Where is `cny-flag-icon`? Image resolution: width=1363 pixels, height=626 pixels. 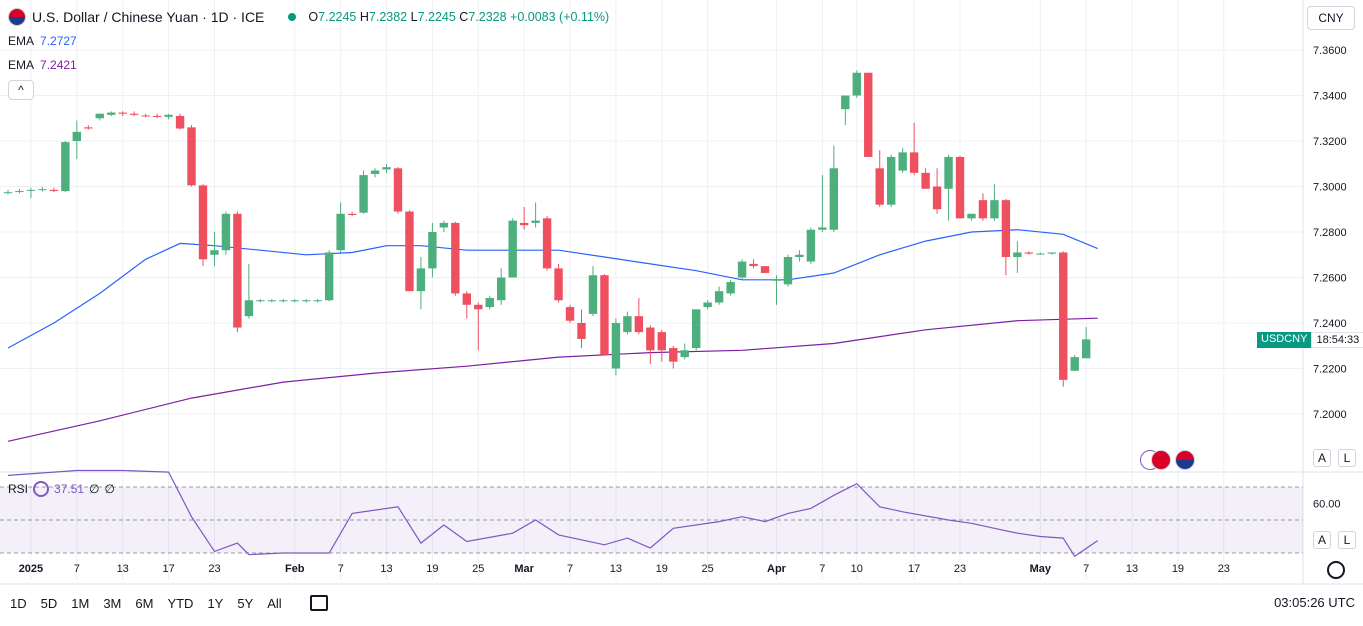
cny-flag-icon is located at coordinates (1161, 460).